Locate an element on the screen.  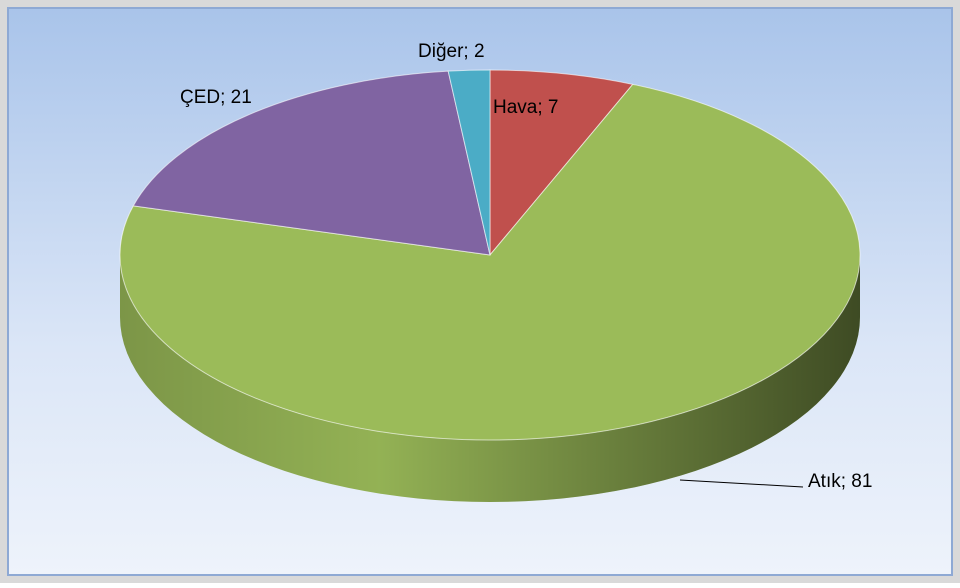
leader-line is located at coordinates (741, 483).